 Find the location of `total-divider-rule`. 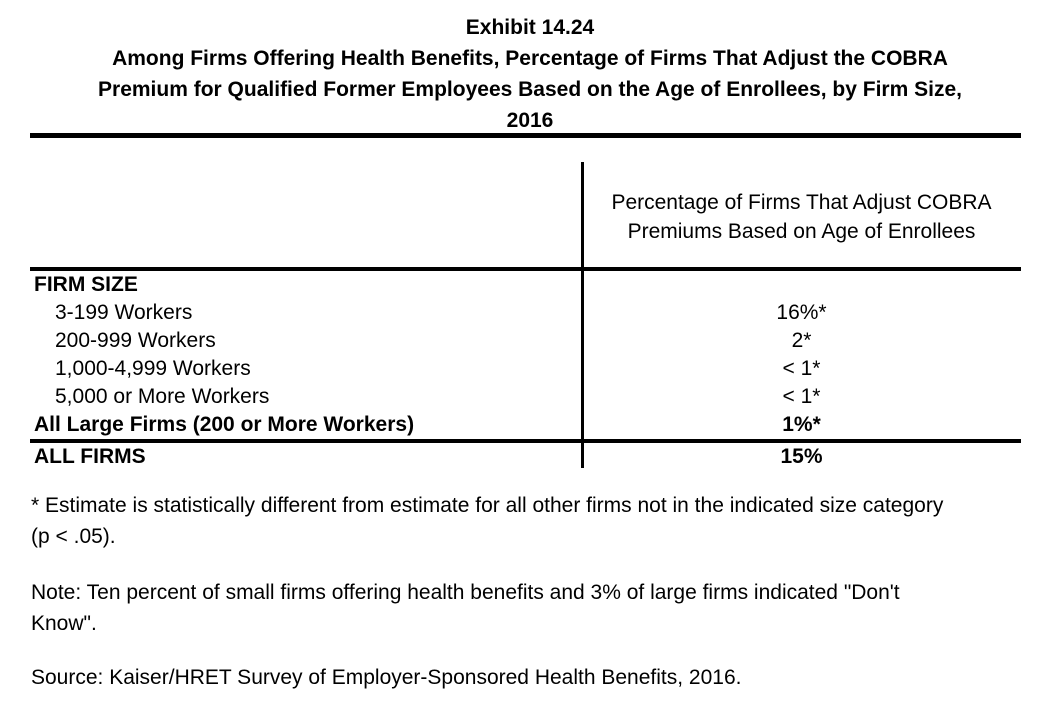

total-divider-rule is located at coordinates (525, 441).